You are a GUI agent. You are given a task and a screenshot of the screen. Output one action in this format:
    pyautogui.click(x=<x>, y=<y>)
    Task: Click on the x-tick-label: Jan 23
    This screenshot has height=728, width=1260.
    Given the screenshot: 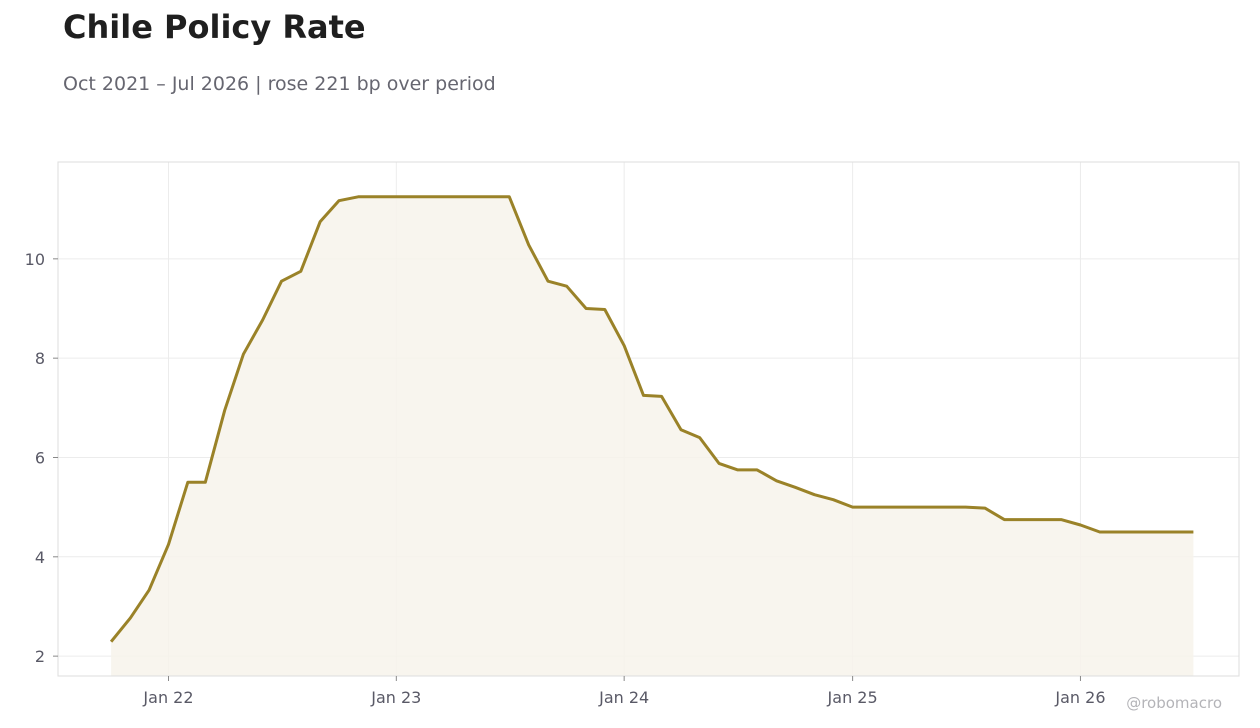 What is the action you would take?
    pyautogui.click(x=395, y=697)
    